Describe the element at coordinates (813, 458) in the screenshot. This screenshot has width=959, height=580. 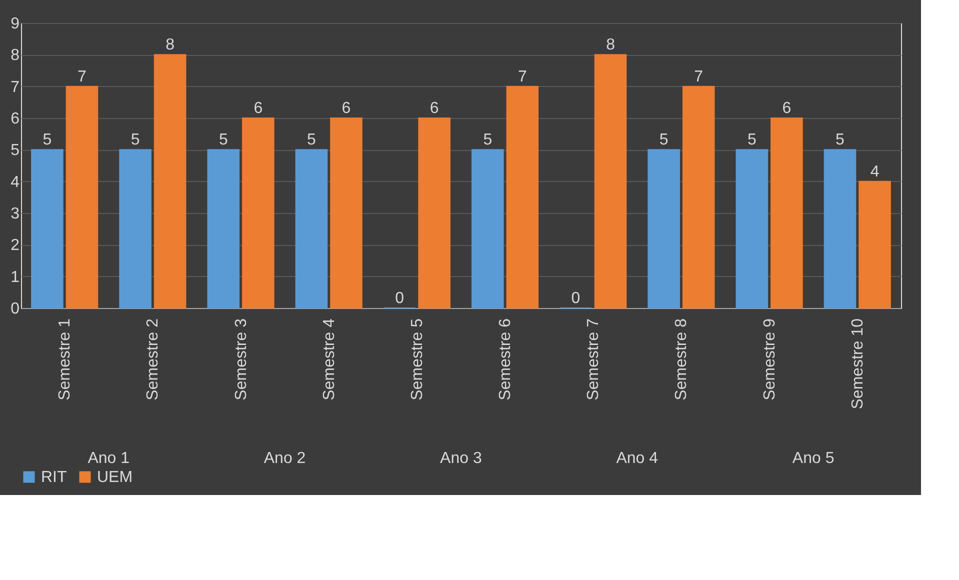
I see `text: Ano 5` at that location.